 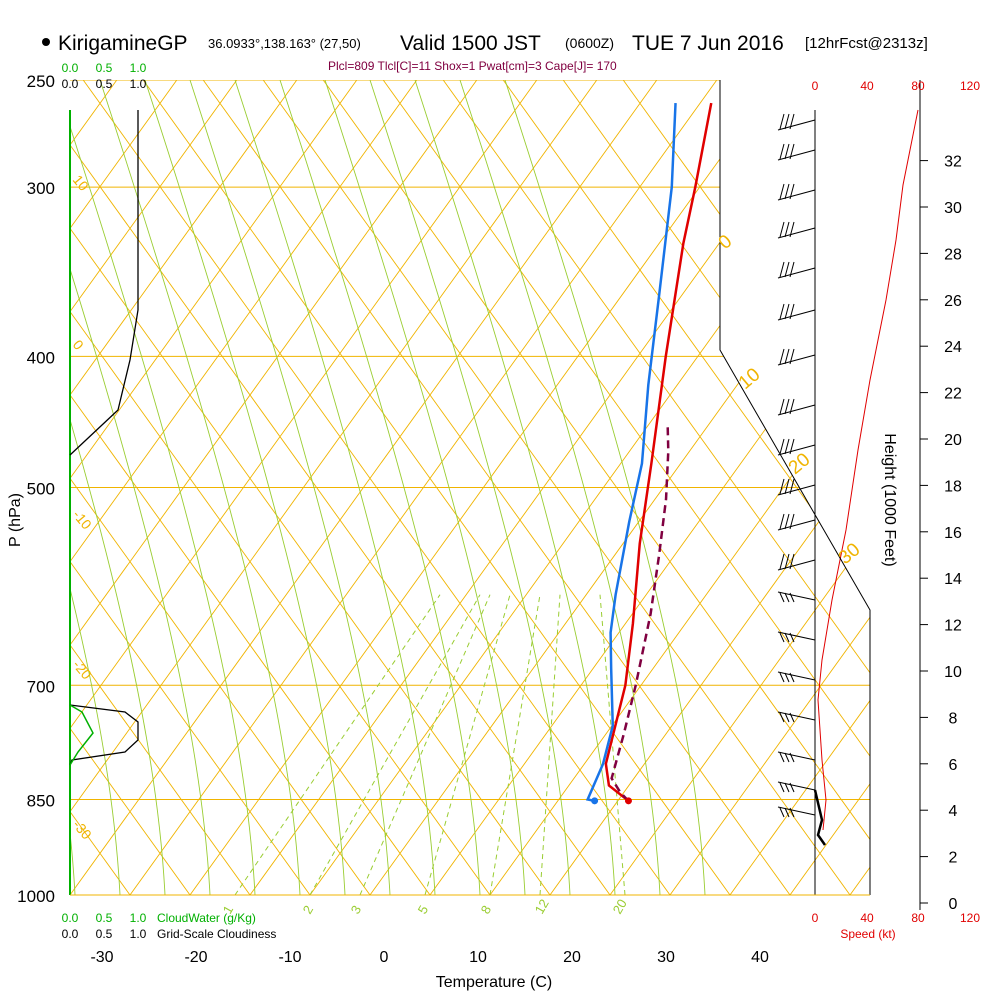 I want to click on cloudiness-bottom-label: 1.0, so click(x=138, y=934).